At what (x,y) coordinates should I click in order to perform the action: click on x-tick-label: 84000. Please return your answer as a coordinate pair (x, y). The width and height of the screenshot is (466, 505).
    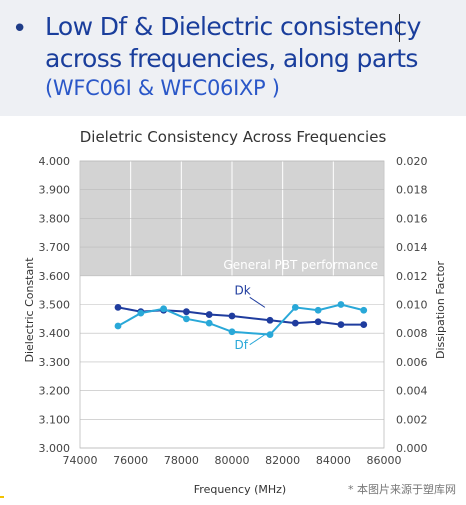
    Looking at the image, I should click on (333, 460).